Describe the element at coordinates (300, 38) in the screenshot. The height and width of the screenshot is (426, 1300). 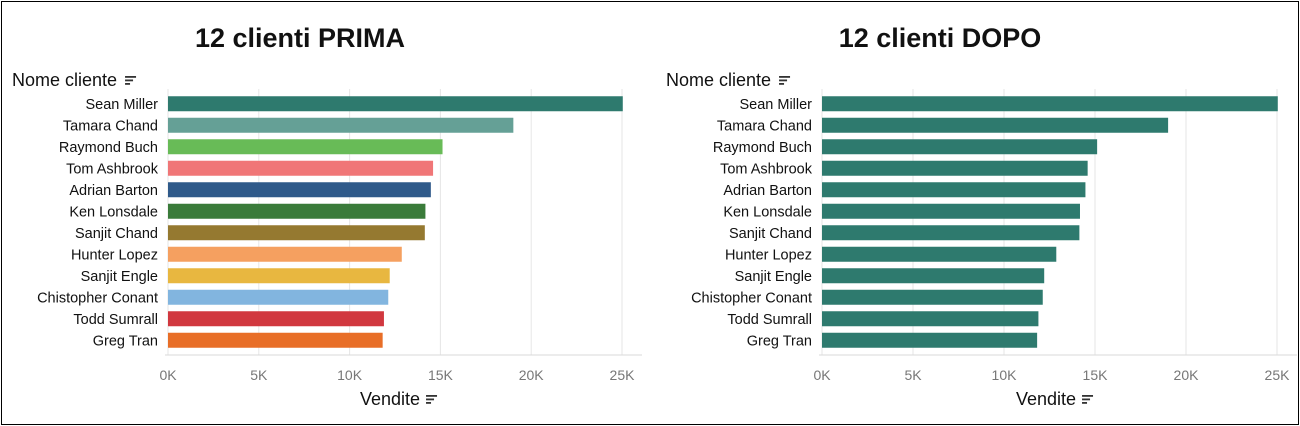
I see `chart-title: 12 clienti PRIMA` at that location.